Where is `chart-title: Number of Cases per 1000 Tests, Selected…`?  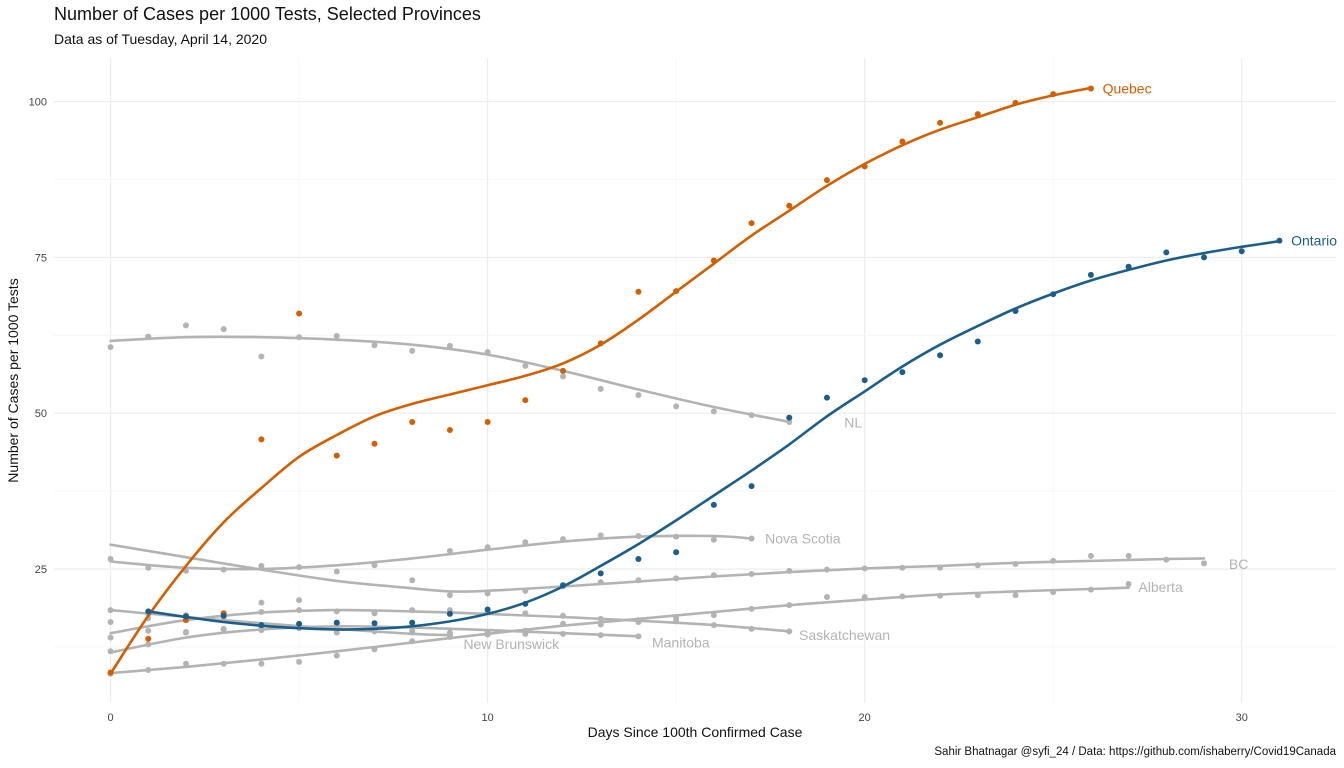 chart-title: Number of Cases per 1000 Tests, Selected… is located at coordinates (267, 14).